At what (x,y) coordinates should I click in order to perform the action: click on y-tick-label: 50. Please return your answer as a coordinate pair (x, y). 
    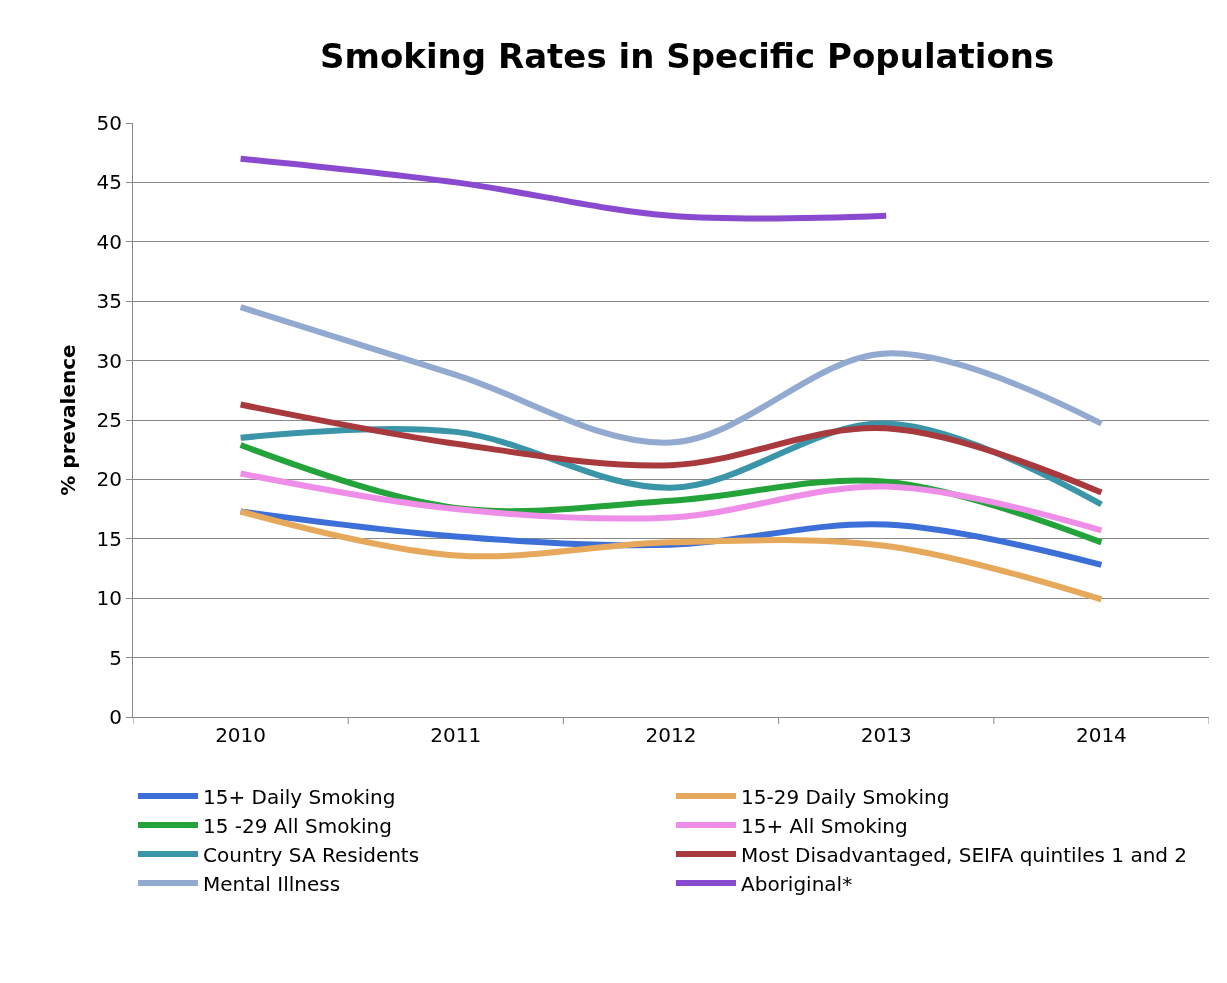
    Looking at the image, I should click on (109, 123).